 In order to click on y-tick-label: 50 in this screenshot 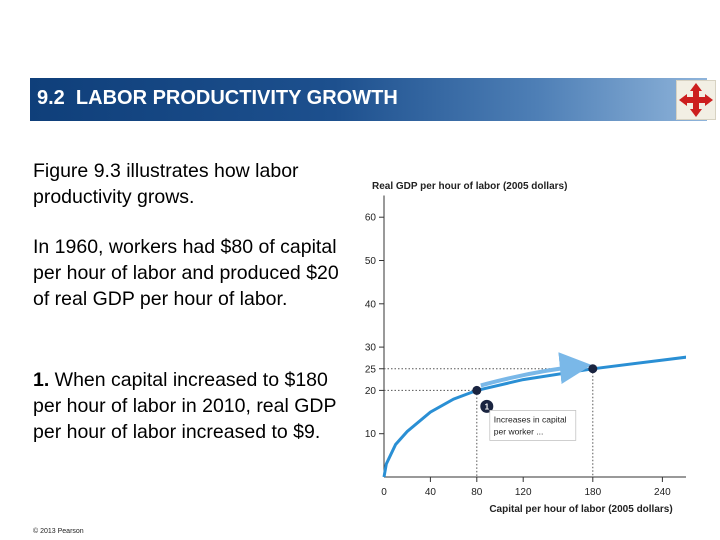, I will do `click(371, 261)`.